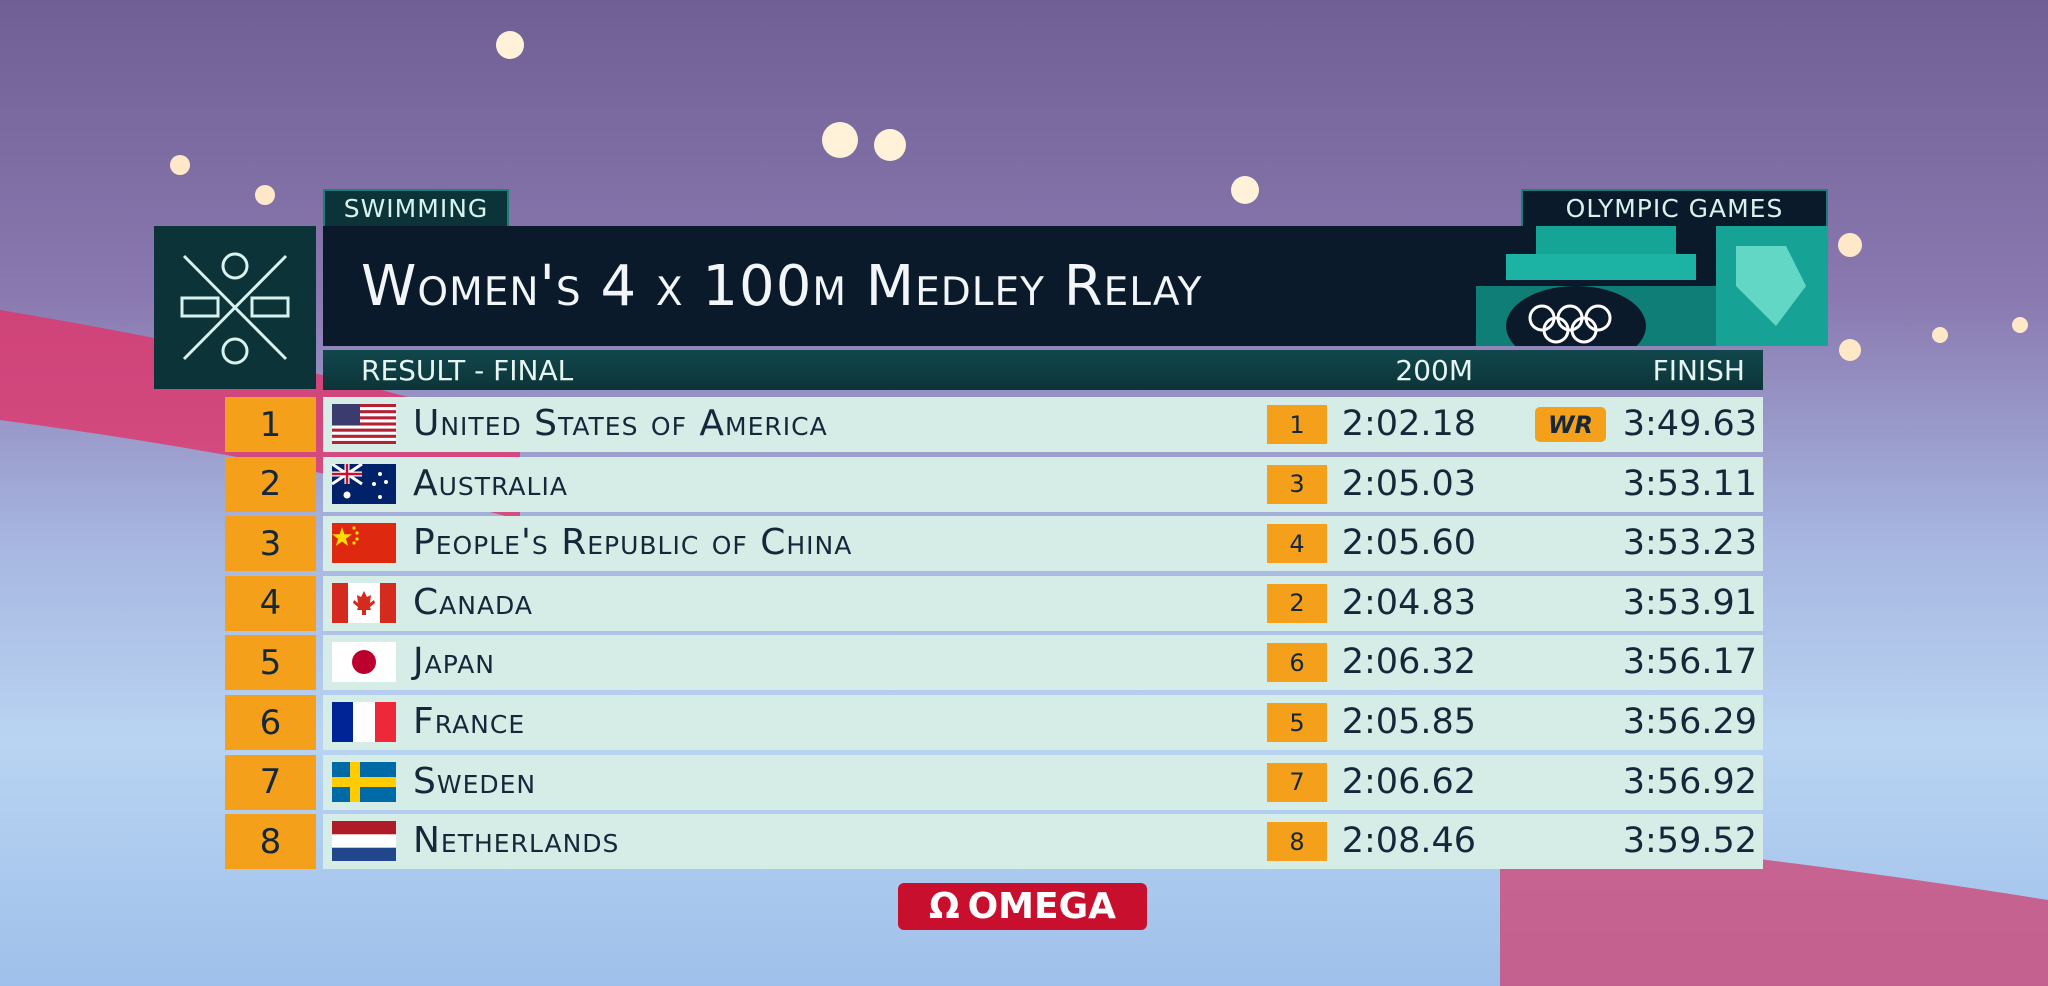 The height and width of the screenshot is (986, 2048). Describe the element at coordinates (270, 603) in the screenshot. I see `rank-box: 4` at that location.